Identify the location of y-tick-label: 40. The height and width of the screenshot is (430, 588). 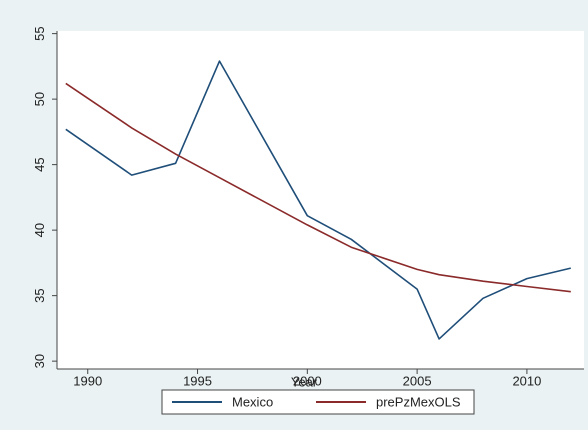
(39, 230).